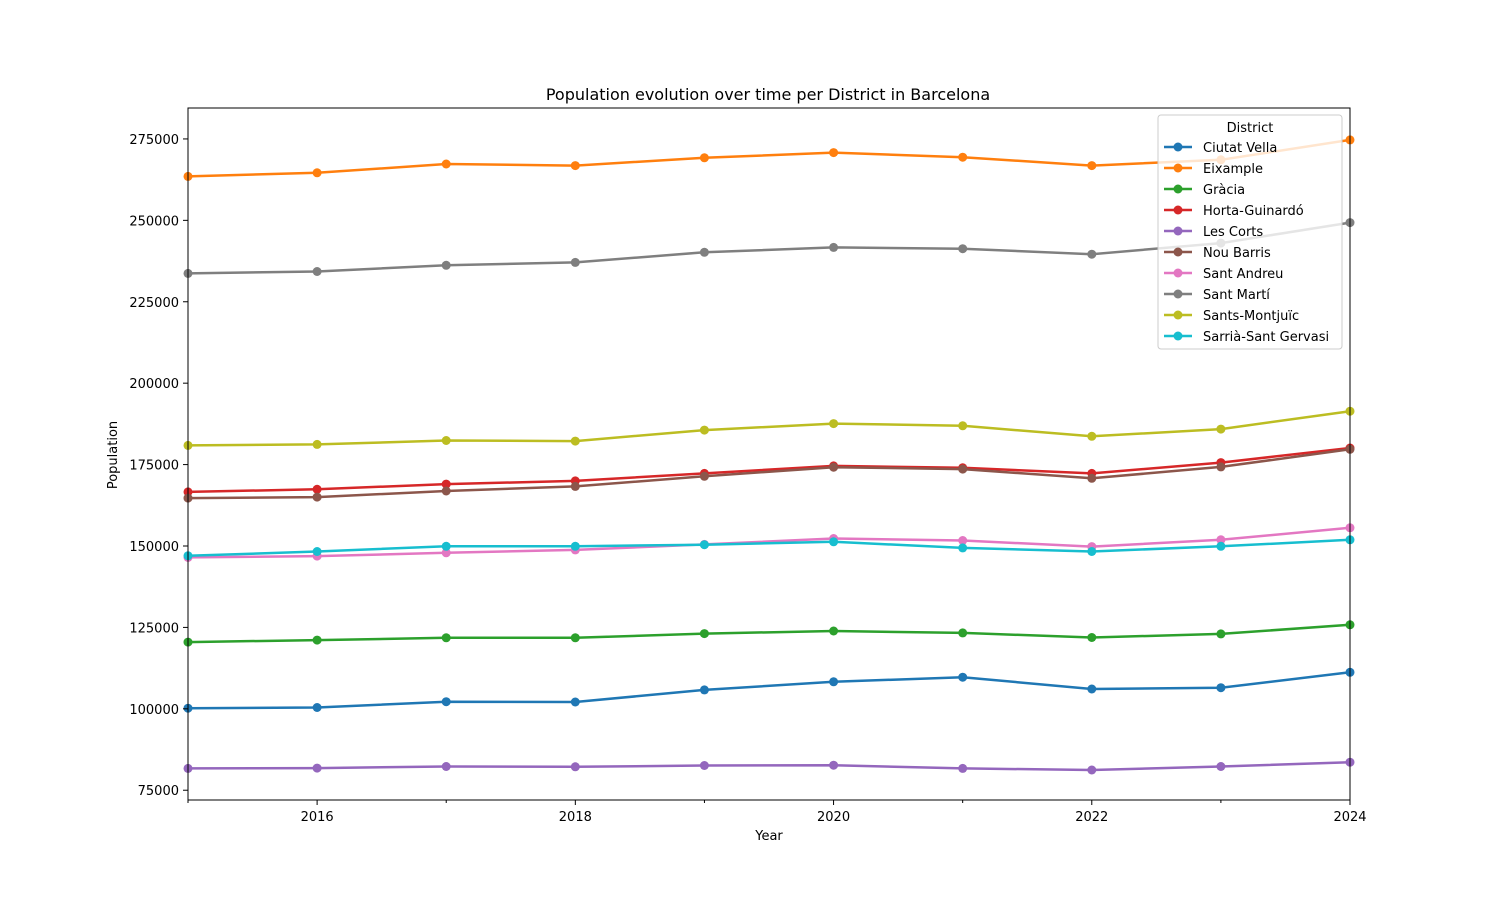  What do you see at coordinates (154, 710) in the screenshot?
I see `y-tick-label: 100000` at bounding box center [154, 710].